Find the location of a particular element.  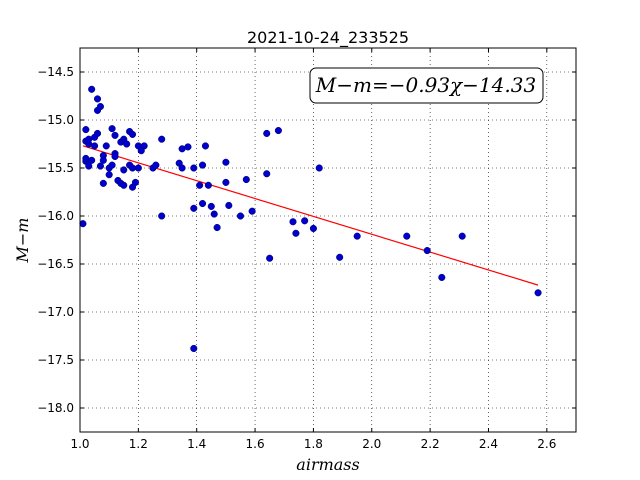

y-tick-label: −18.0 is located at coordinates (55, 408).